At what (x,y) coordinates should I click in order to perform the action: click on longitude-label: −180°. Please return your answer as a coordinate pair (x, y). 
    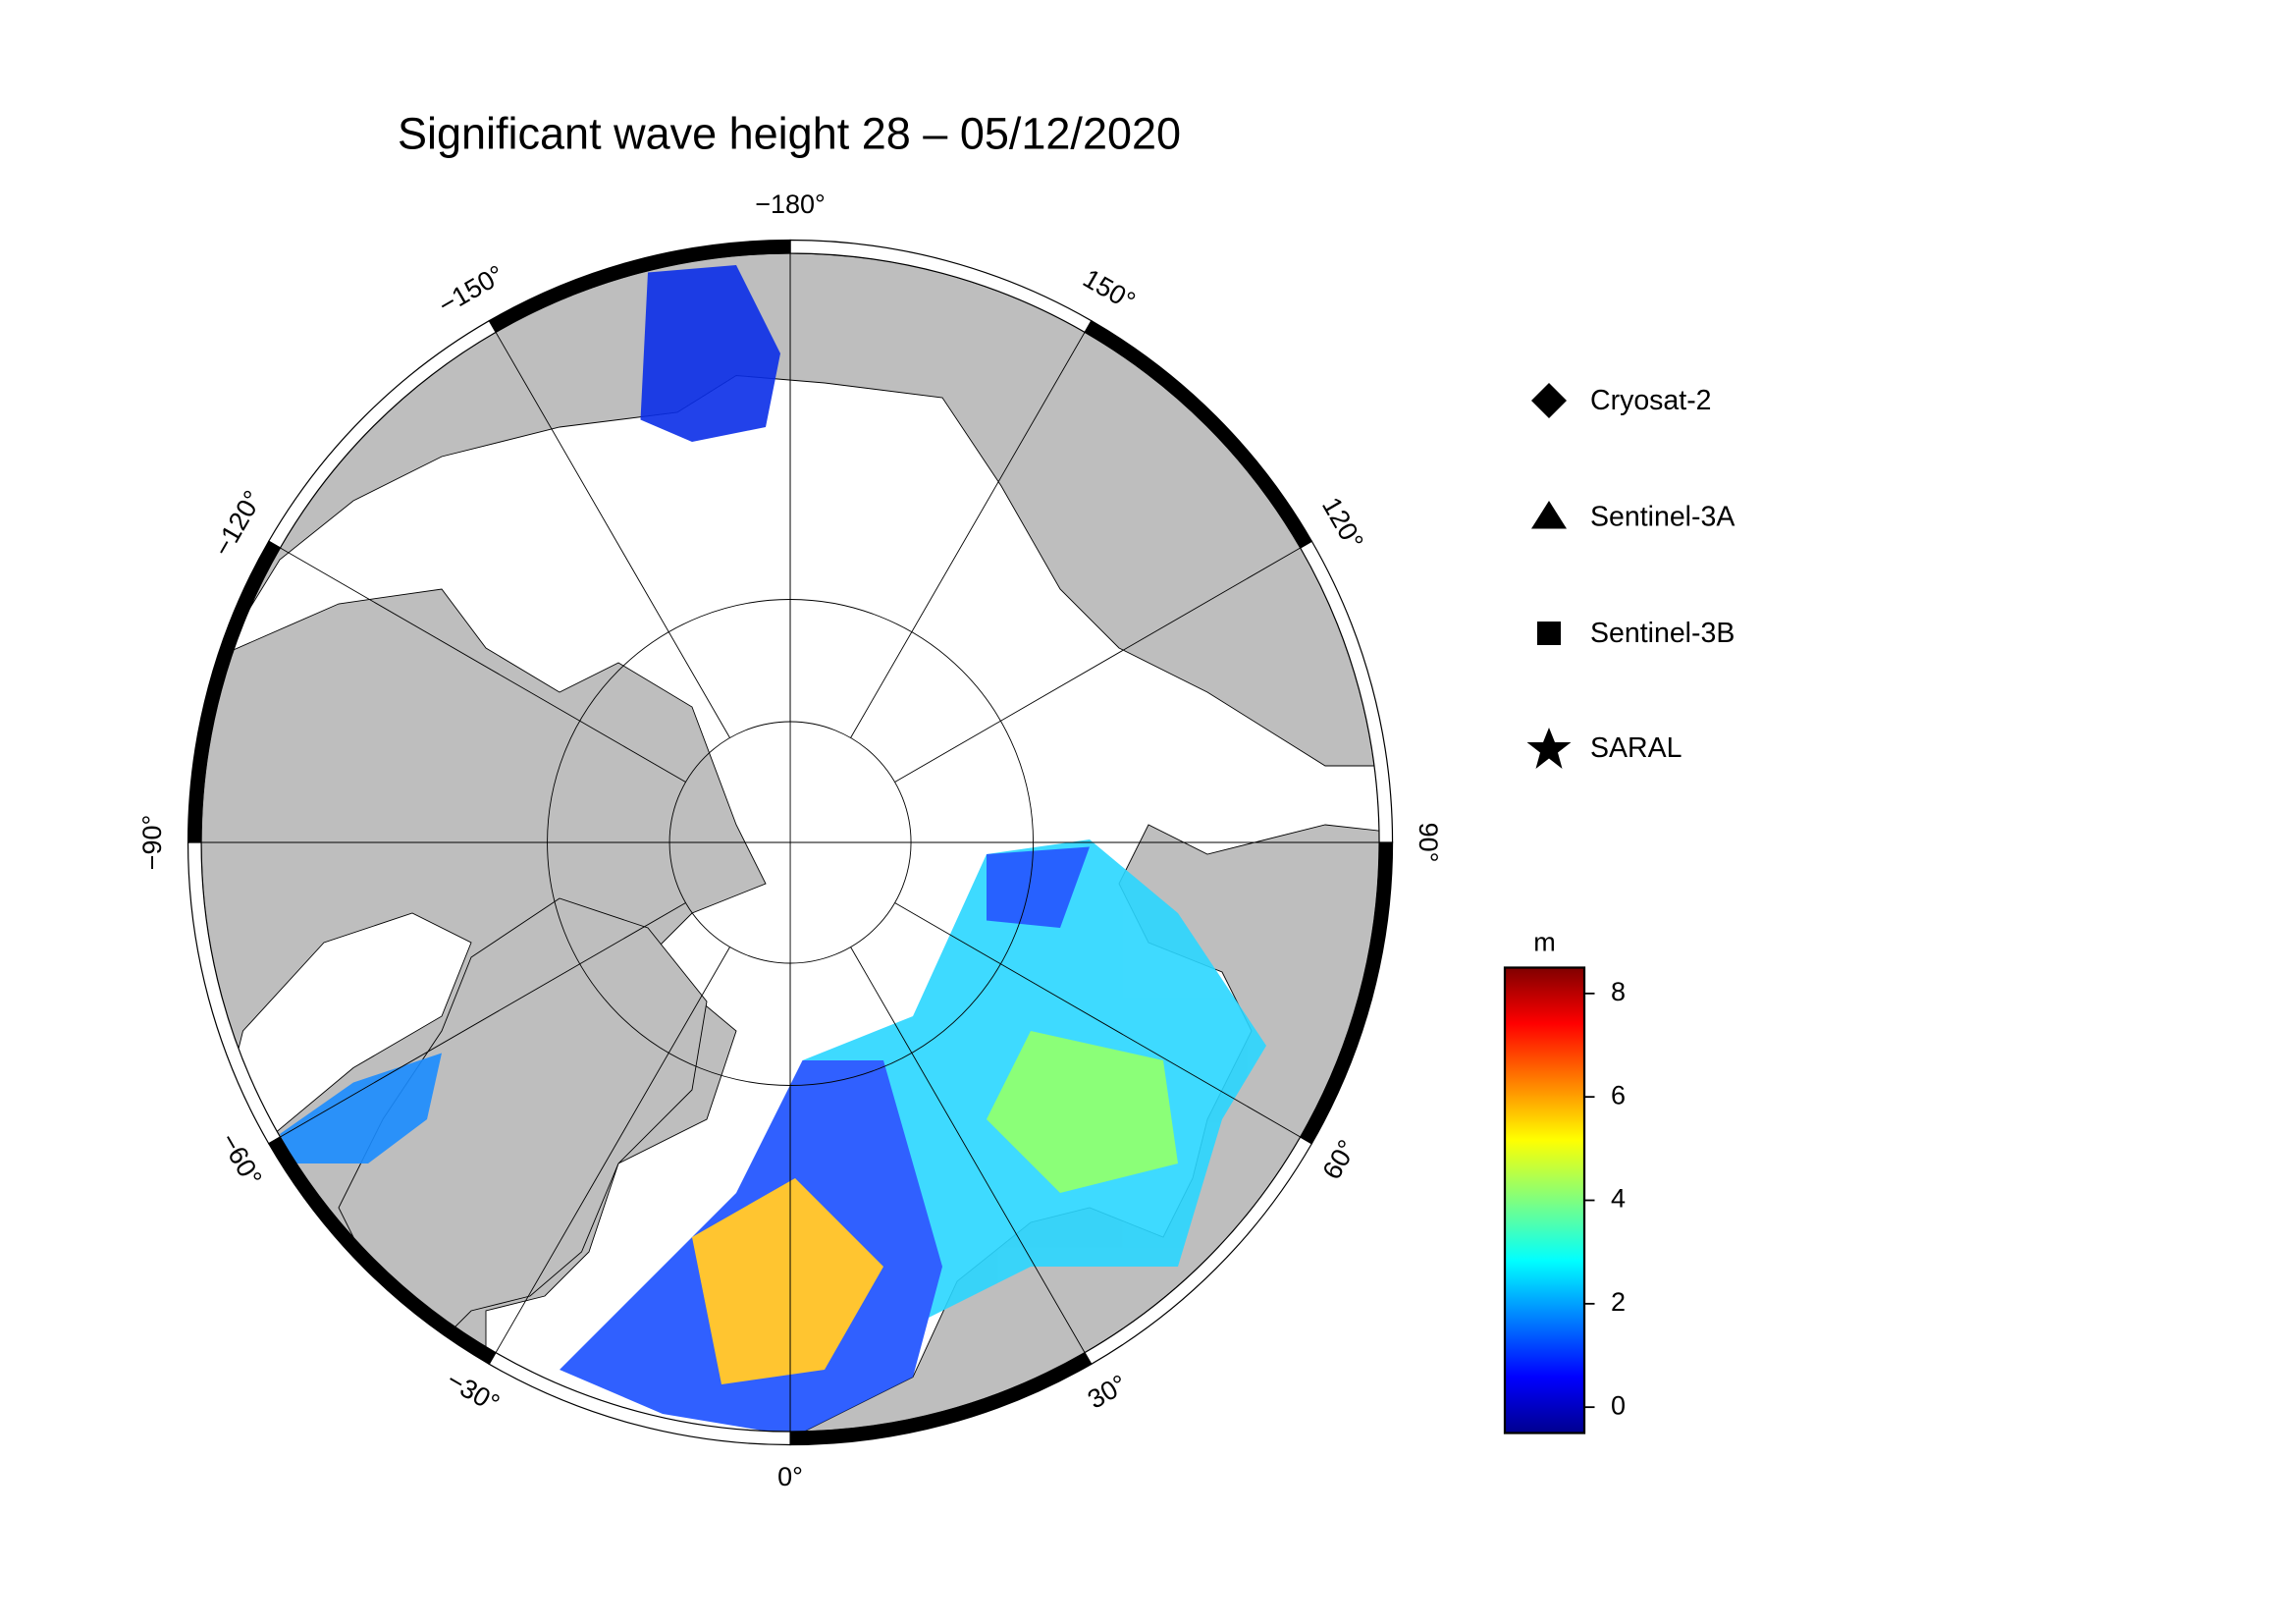
    Looking at the image, I should click on (790, 204).